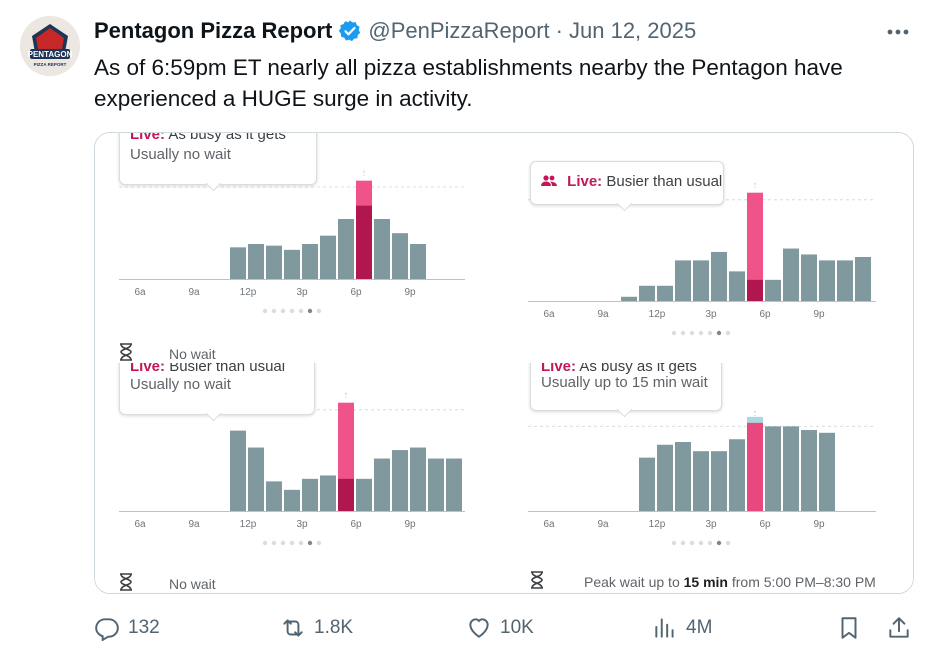 This screenshot has width=940, height=666. What do you see at coordinates (144, 627) in the screenshot?
I see `reply-count: 132` at bounding box center [144, 627].